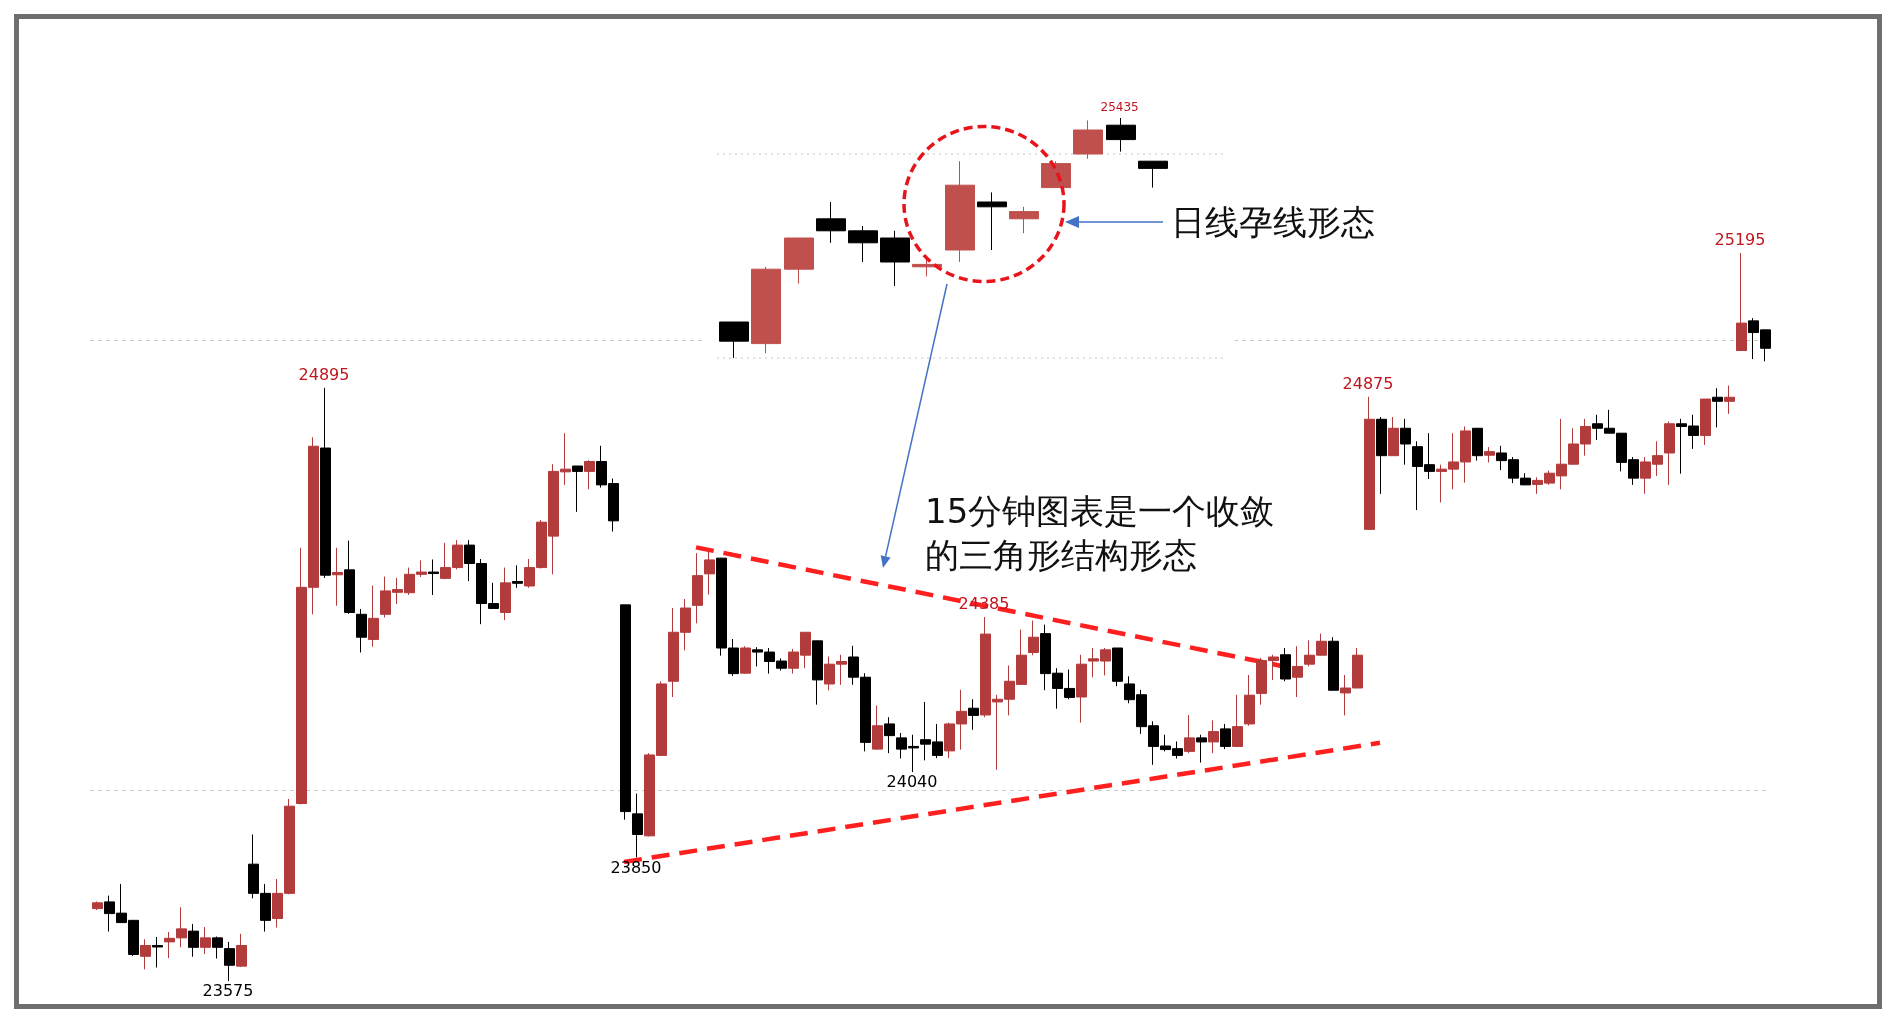 Image resolution: width=1897 pixels, height=1018 pixels. What do you see at coordinates (636, 867) in the screenshot?
I see `annotation: 23850` at bounding box center [636, 867].